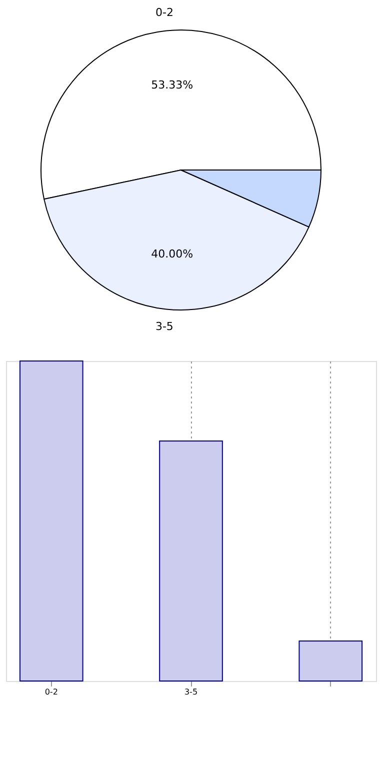 The height and width of the screenshot is (780, 390). What do you see at coordinates (172, 254) in the screenshot?
I see `data-label: 40.00%` at bounding box center [172, 254].